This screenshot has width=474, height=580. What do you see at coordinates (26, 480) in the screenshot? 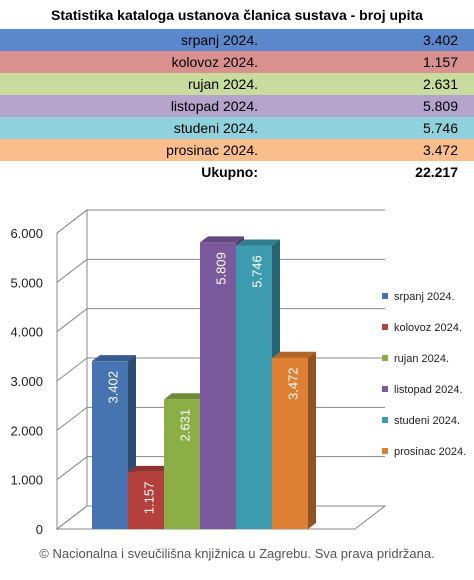
I see `y-tick-label: 1.000` at bounding box center [26, 480].